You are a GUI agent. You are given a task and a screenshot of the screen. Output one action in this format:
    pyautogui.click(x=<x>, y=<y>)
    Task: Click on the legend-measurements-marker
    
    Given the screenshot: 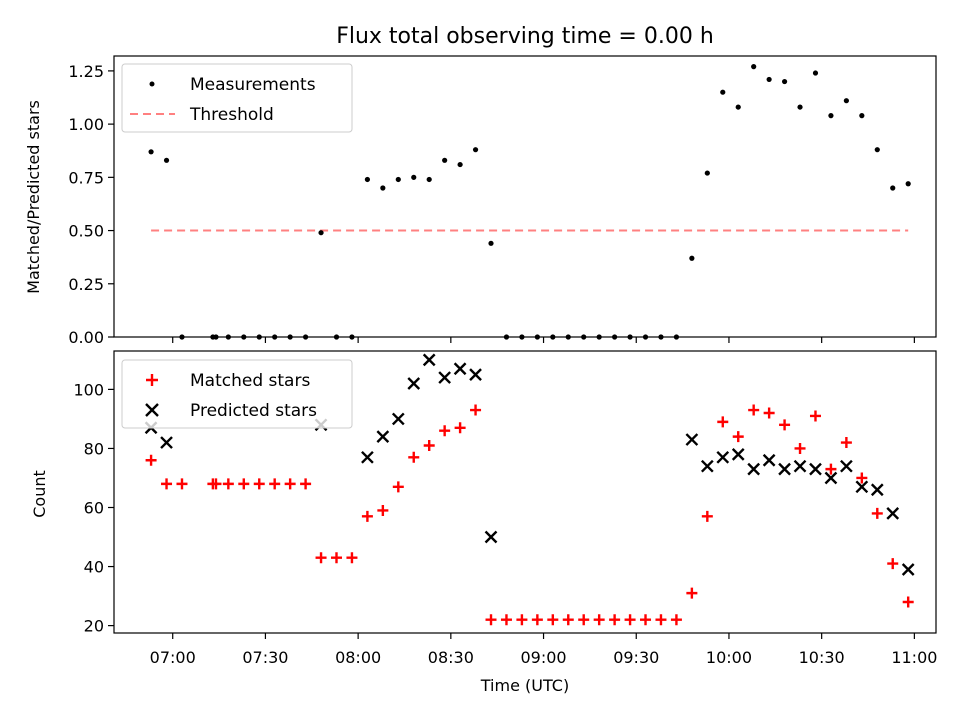 What is the action you would take?
    pyautogui.click(x=152, y=84)
    